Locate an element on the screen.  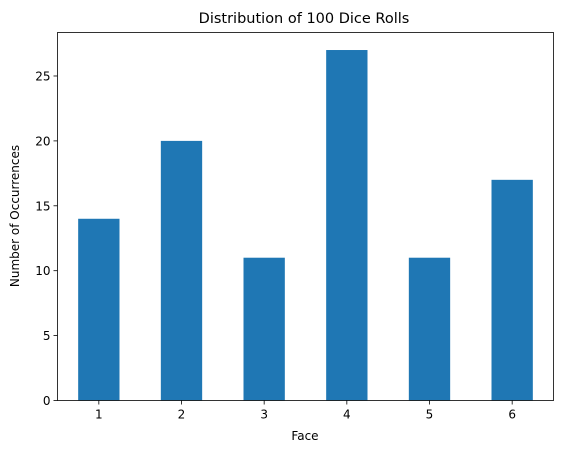
x-axis: 1 2 3 4 5 6 is located at coordinates (305, 411).